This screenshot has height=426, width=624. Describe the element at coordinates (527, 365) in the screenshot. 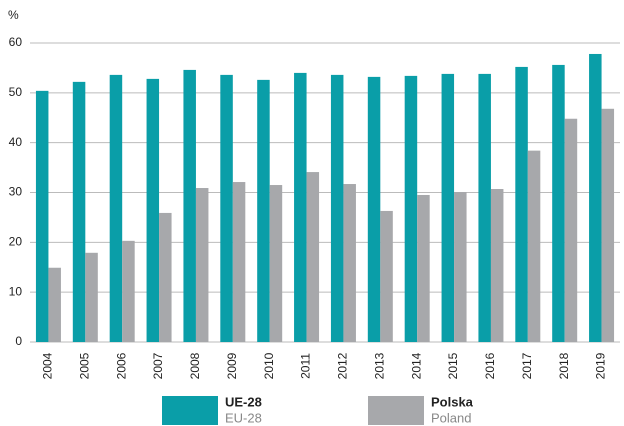

I see `x-tick-label: 2017` at that location.